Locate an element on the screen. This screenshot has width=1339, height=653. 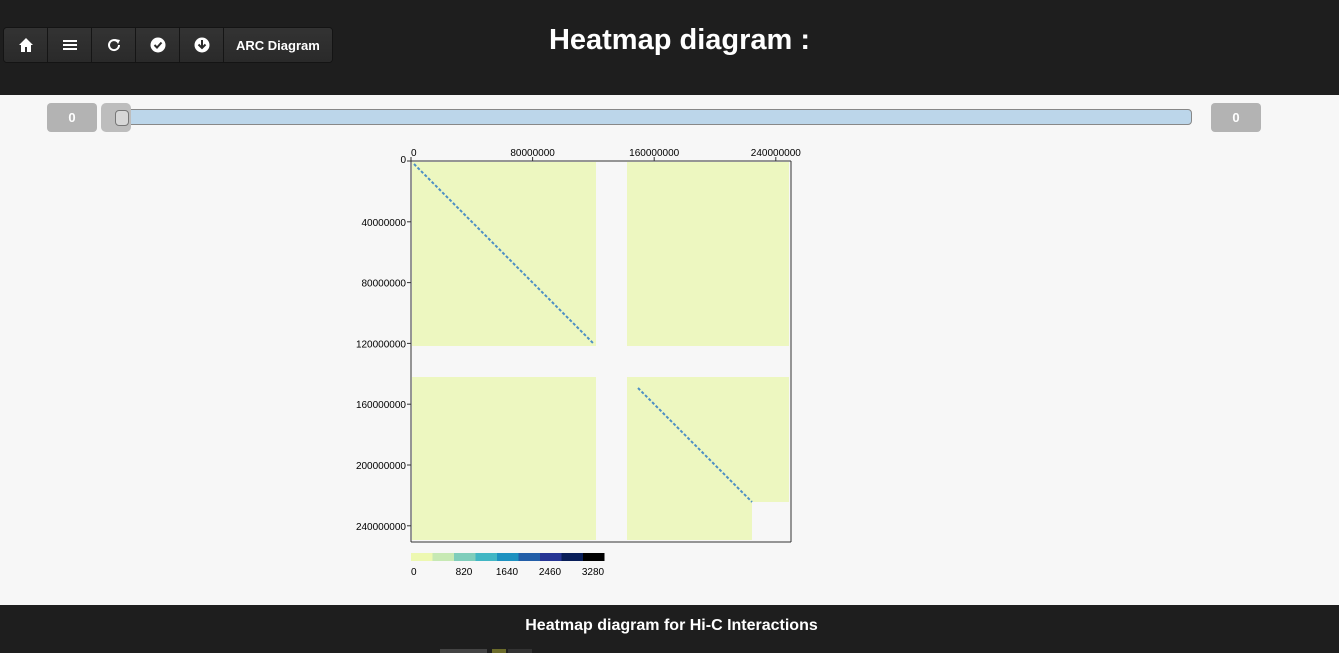
refresh-icon is located at coordinates (113, 45).